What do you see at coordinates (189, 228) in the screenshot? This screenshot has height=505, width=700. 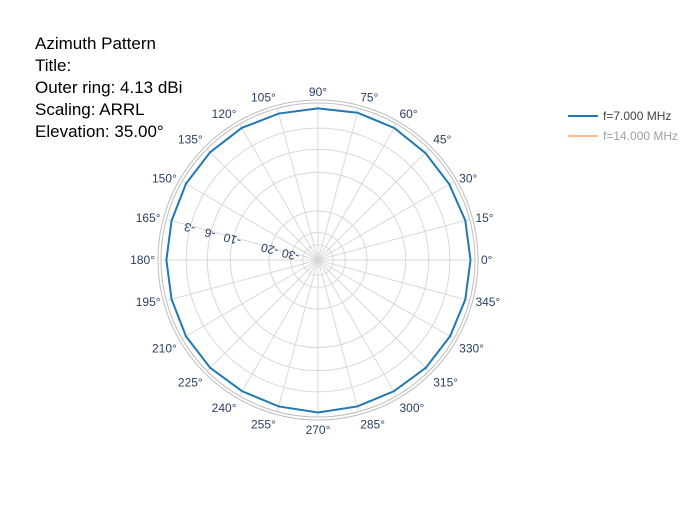 I see `radial-tick-label: -3` at bounding box center [189, 228].